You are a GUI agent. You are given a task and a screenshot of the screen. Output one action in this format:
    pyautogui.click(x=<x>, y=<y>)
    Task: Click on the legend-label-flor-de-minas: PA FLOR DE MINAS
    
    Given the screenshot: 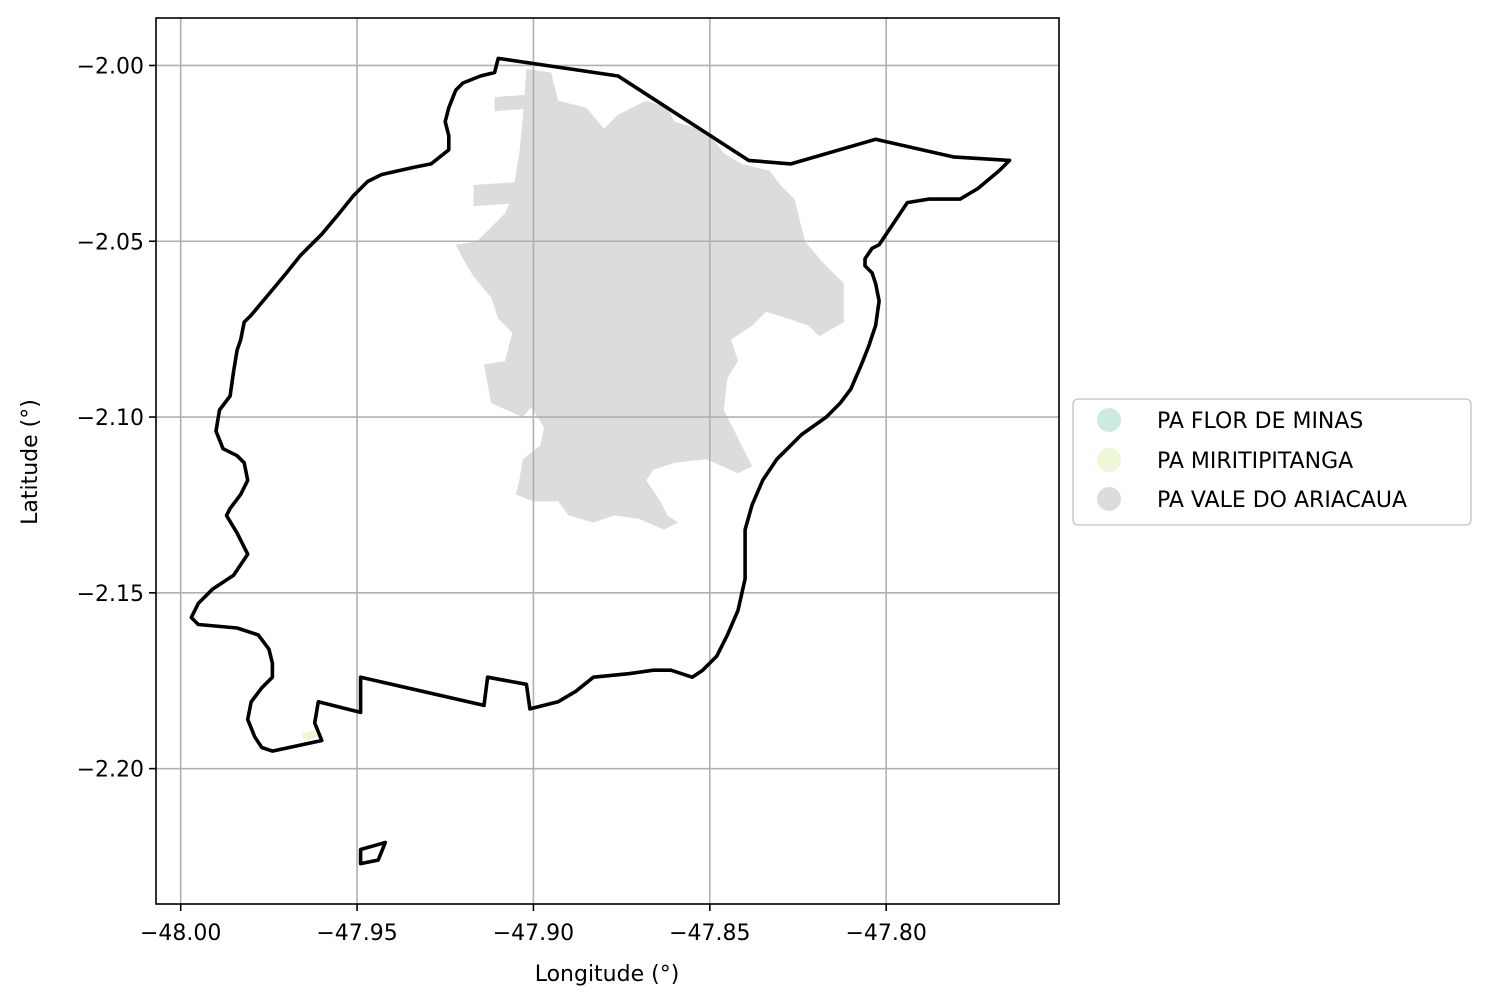 What is the action you would take?
    pyautogui.click(x=1260, y=421)
    